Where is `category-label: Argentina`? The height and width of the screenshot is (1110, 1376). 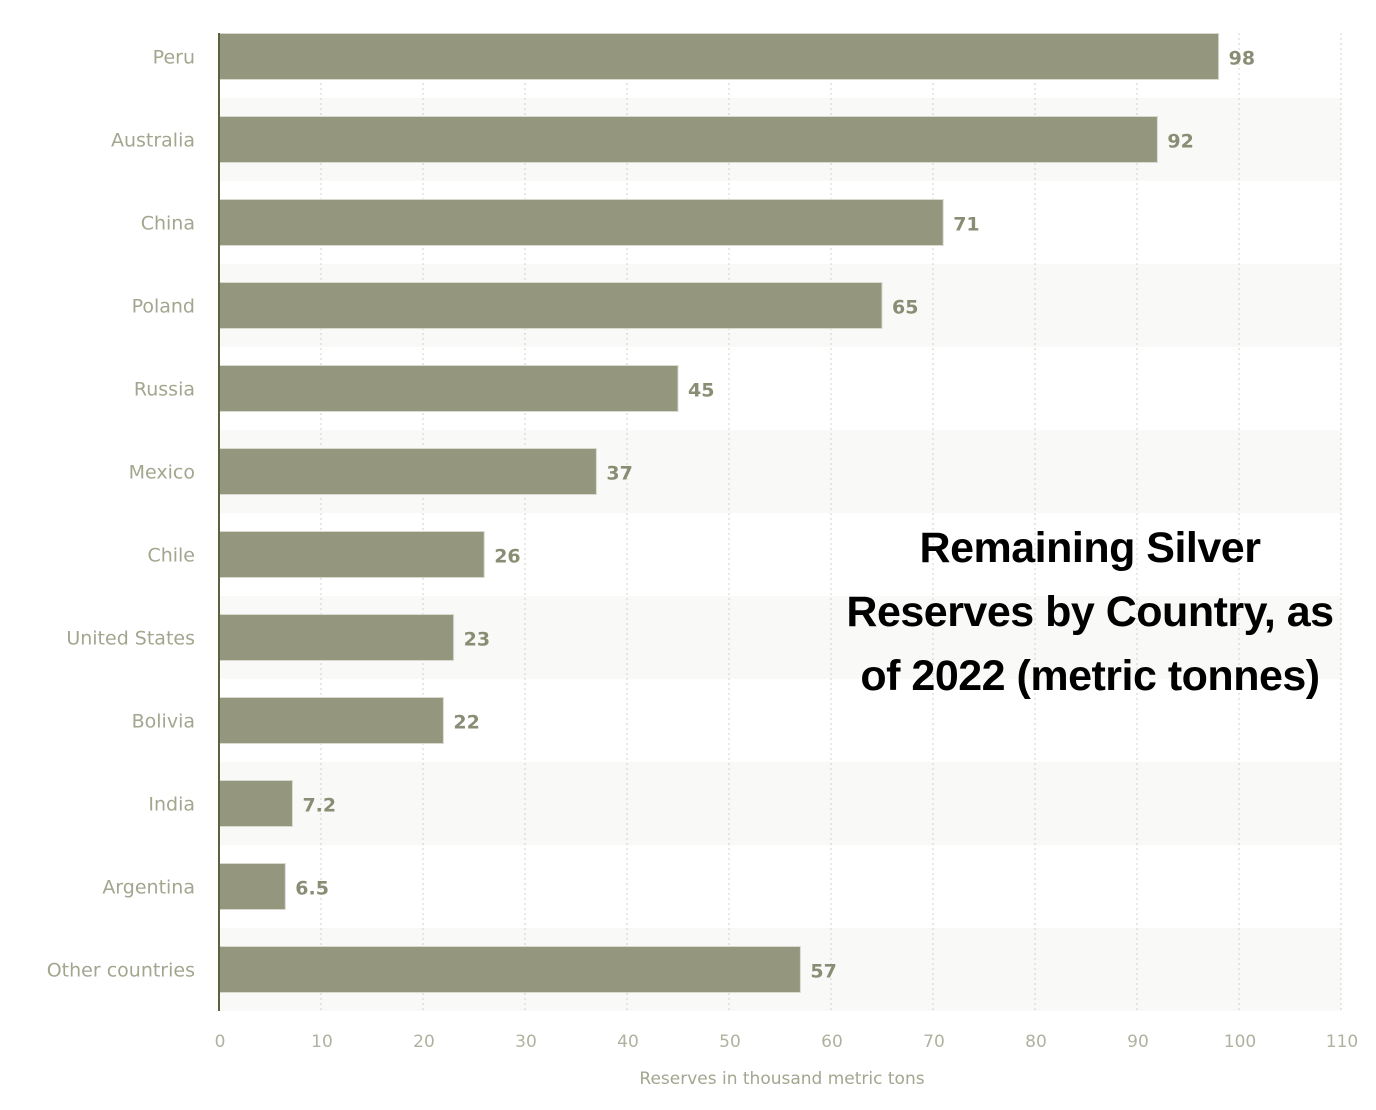 category-label: Argentina is located at coordinates (148, 888).